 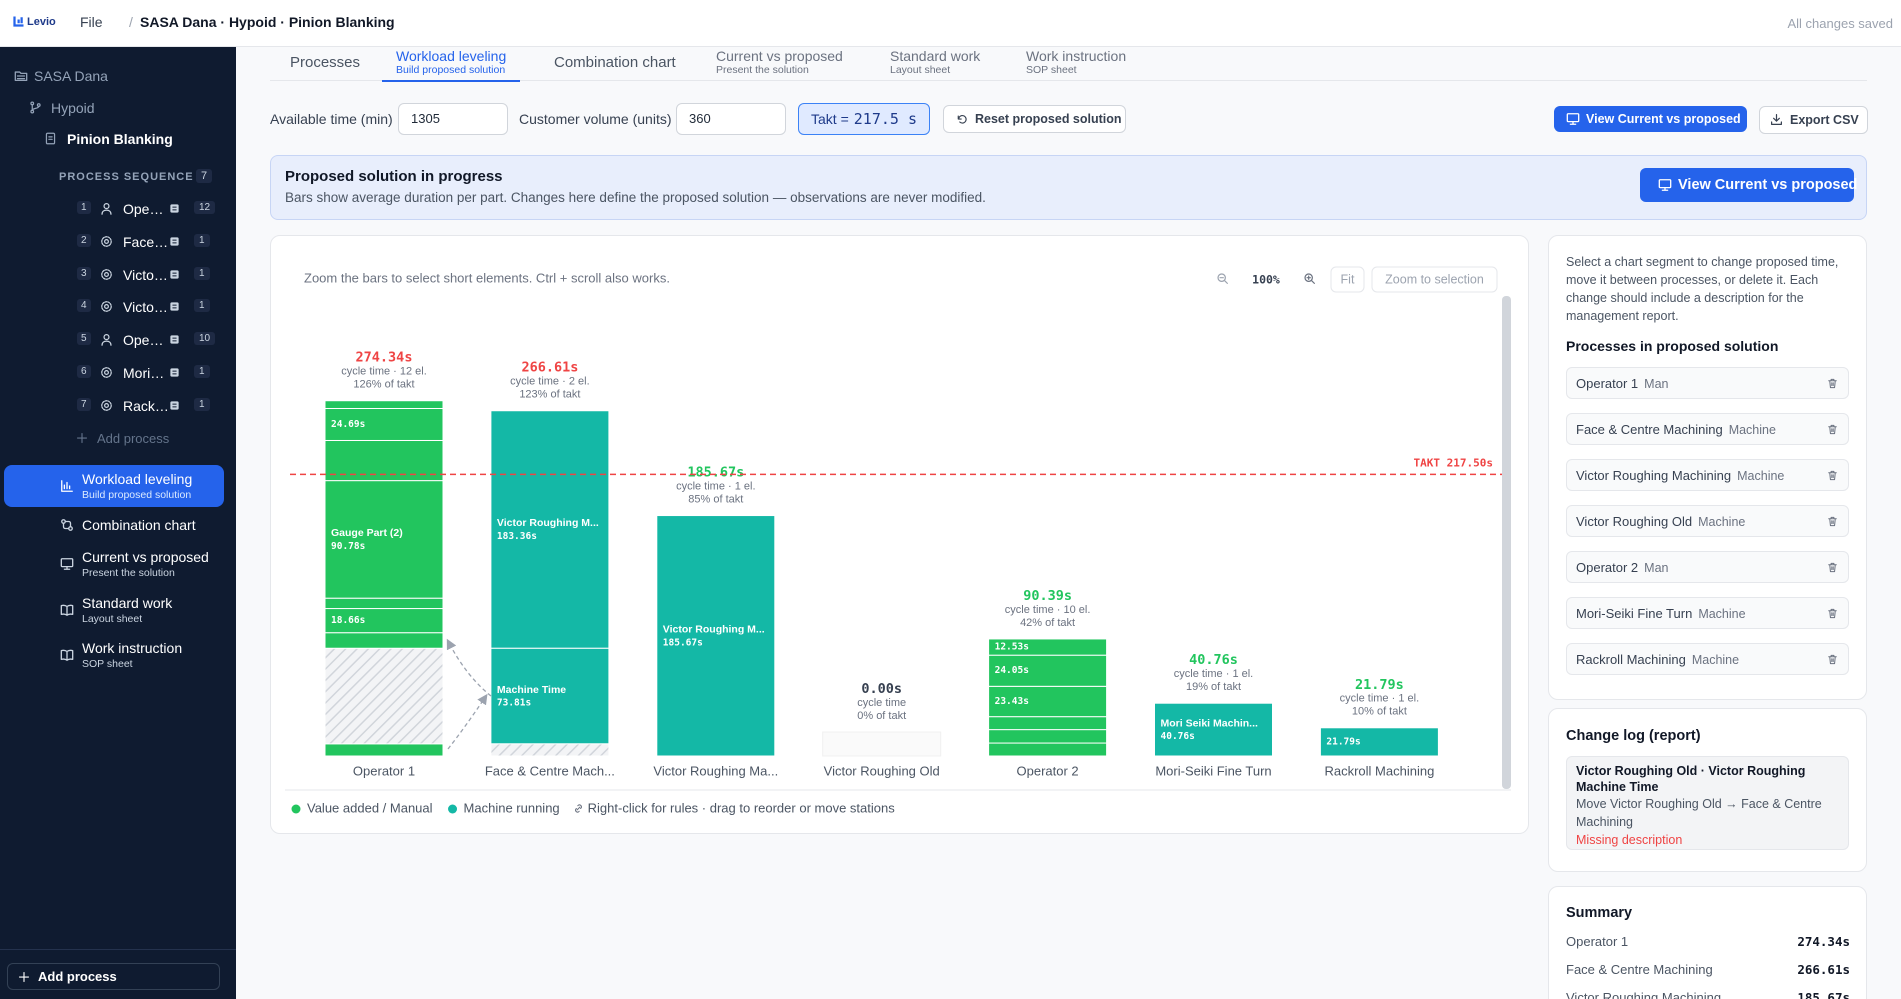 What do you see at coordinates (1707, 567) in the screenshot?
I see `process-item: Operator 2 Man` at bounding box center [1707, 567].